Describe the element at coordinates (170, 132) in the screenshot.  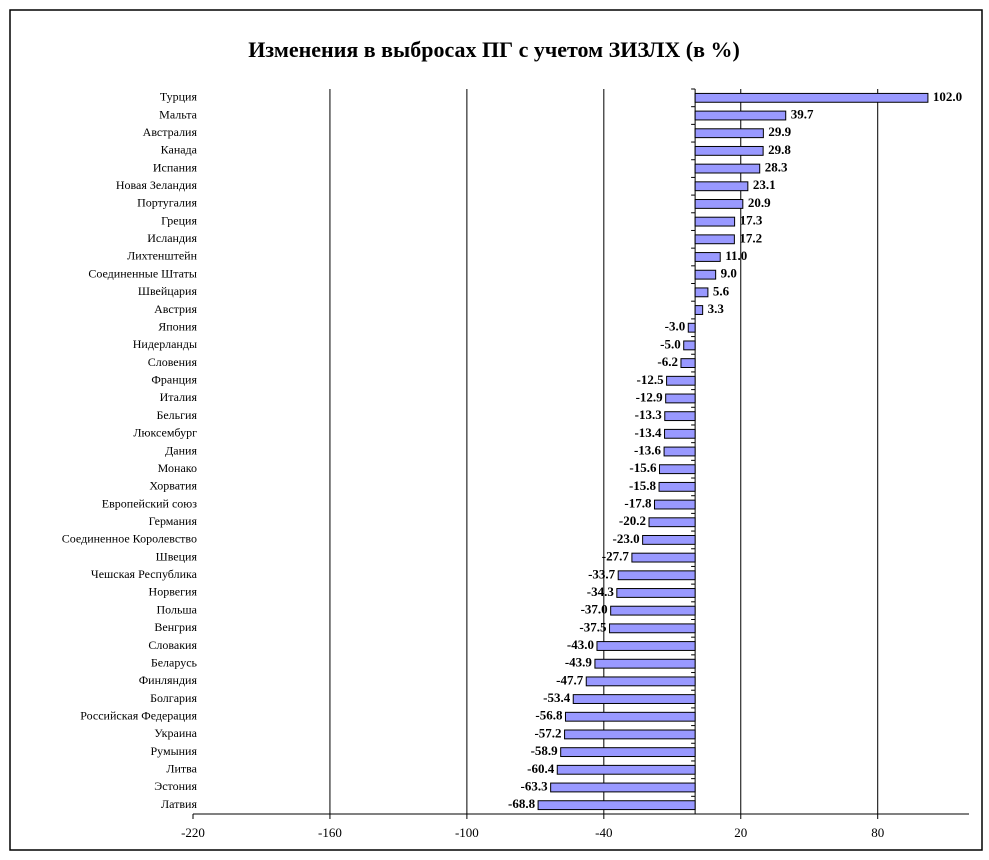
I see `y-tick-label: Австралия` at that location.